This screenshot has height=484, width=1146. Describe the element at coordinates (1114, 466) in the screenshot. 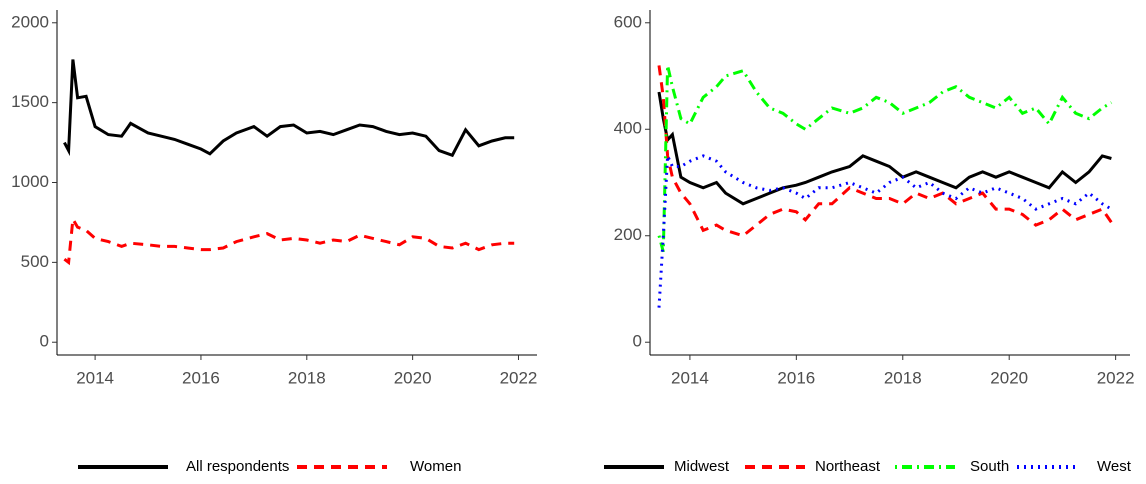

I see `legend-label: West` at that location.